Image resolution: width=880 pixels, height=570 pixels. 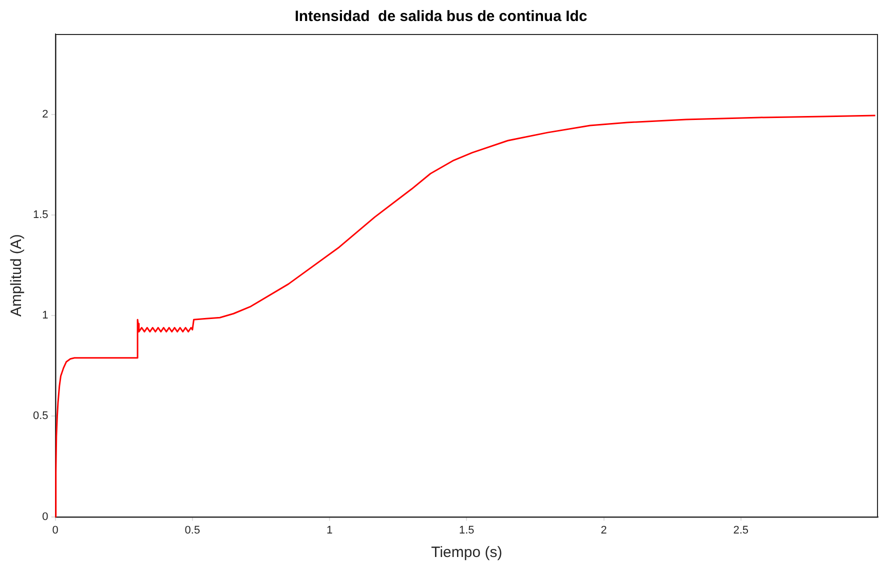 What do you see at coordinates (40, 416) in the screenshot?
I see `y-tick-label: 0.5` at bounding box center [40, 416].